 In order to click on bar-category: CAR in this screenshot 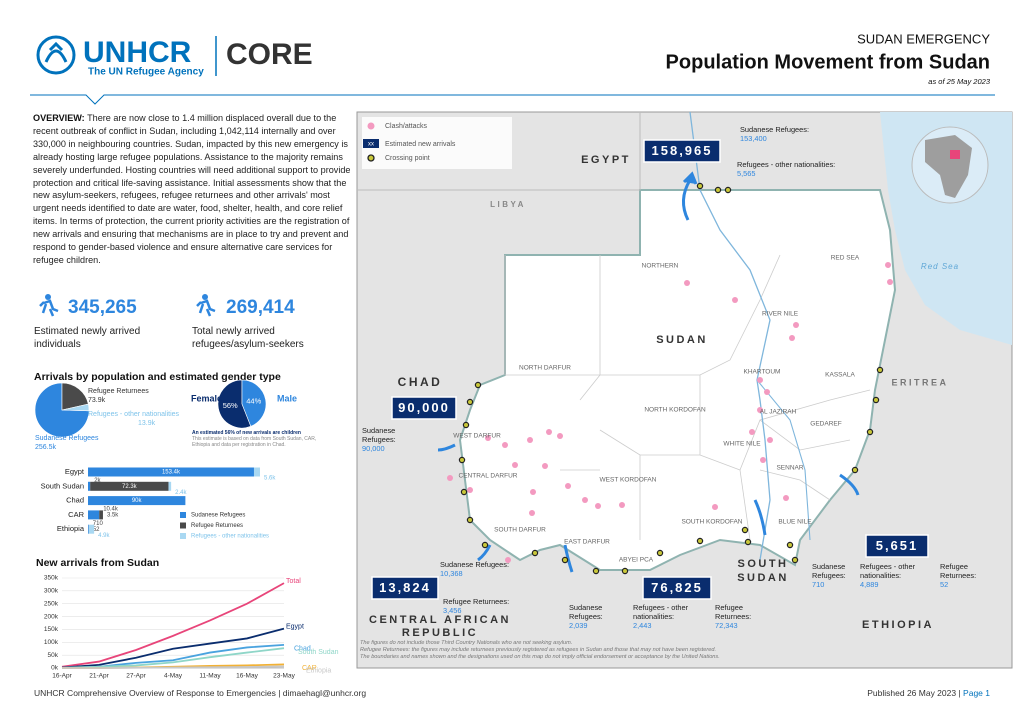, I will do `click(76, 514)`.